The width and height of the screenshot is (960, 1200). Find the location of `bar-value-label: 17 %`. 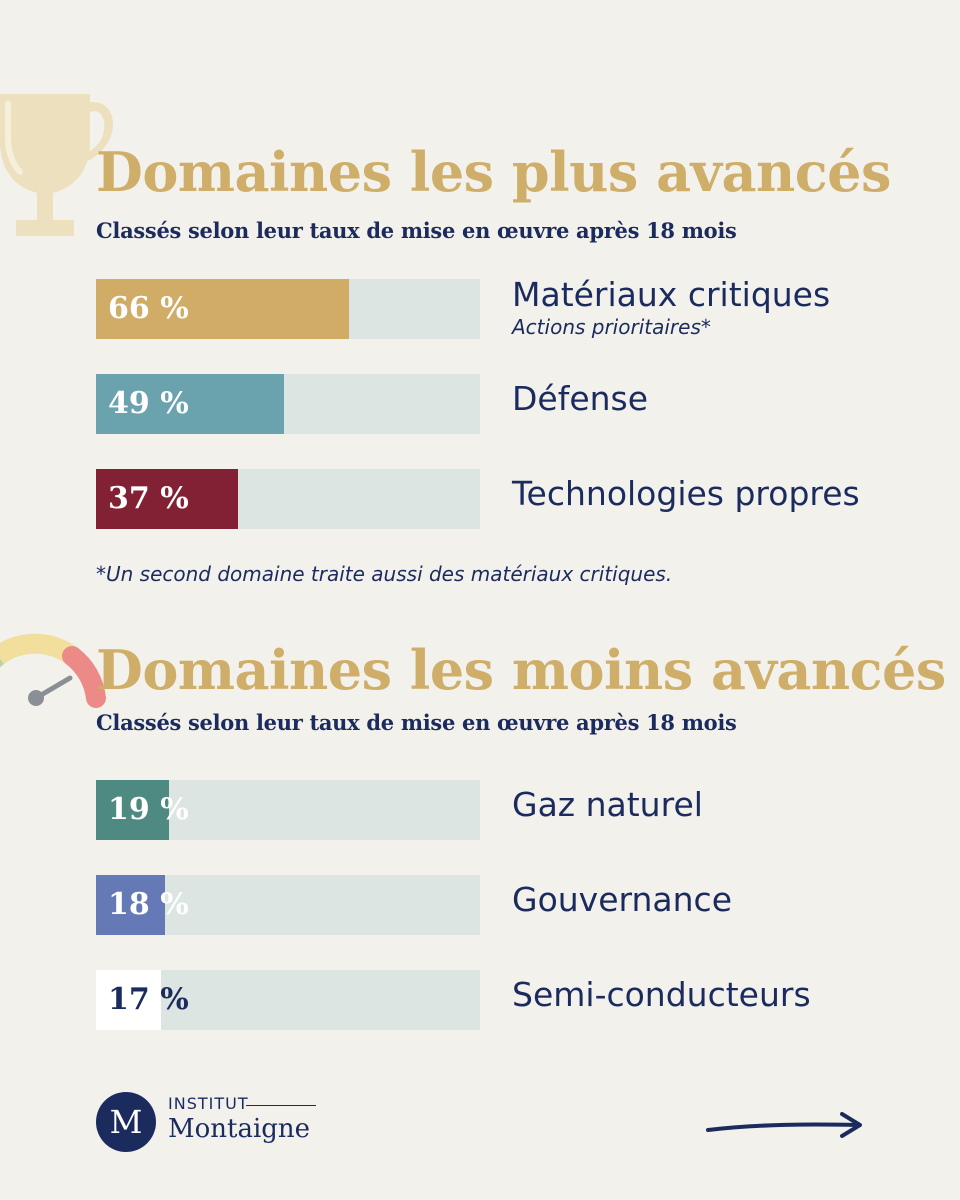

bar-value-label: 17 % is located at coordinates (148, 999).